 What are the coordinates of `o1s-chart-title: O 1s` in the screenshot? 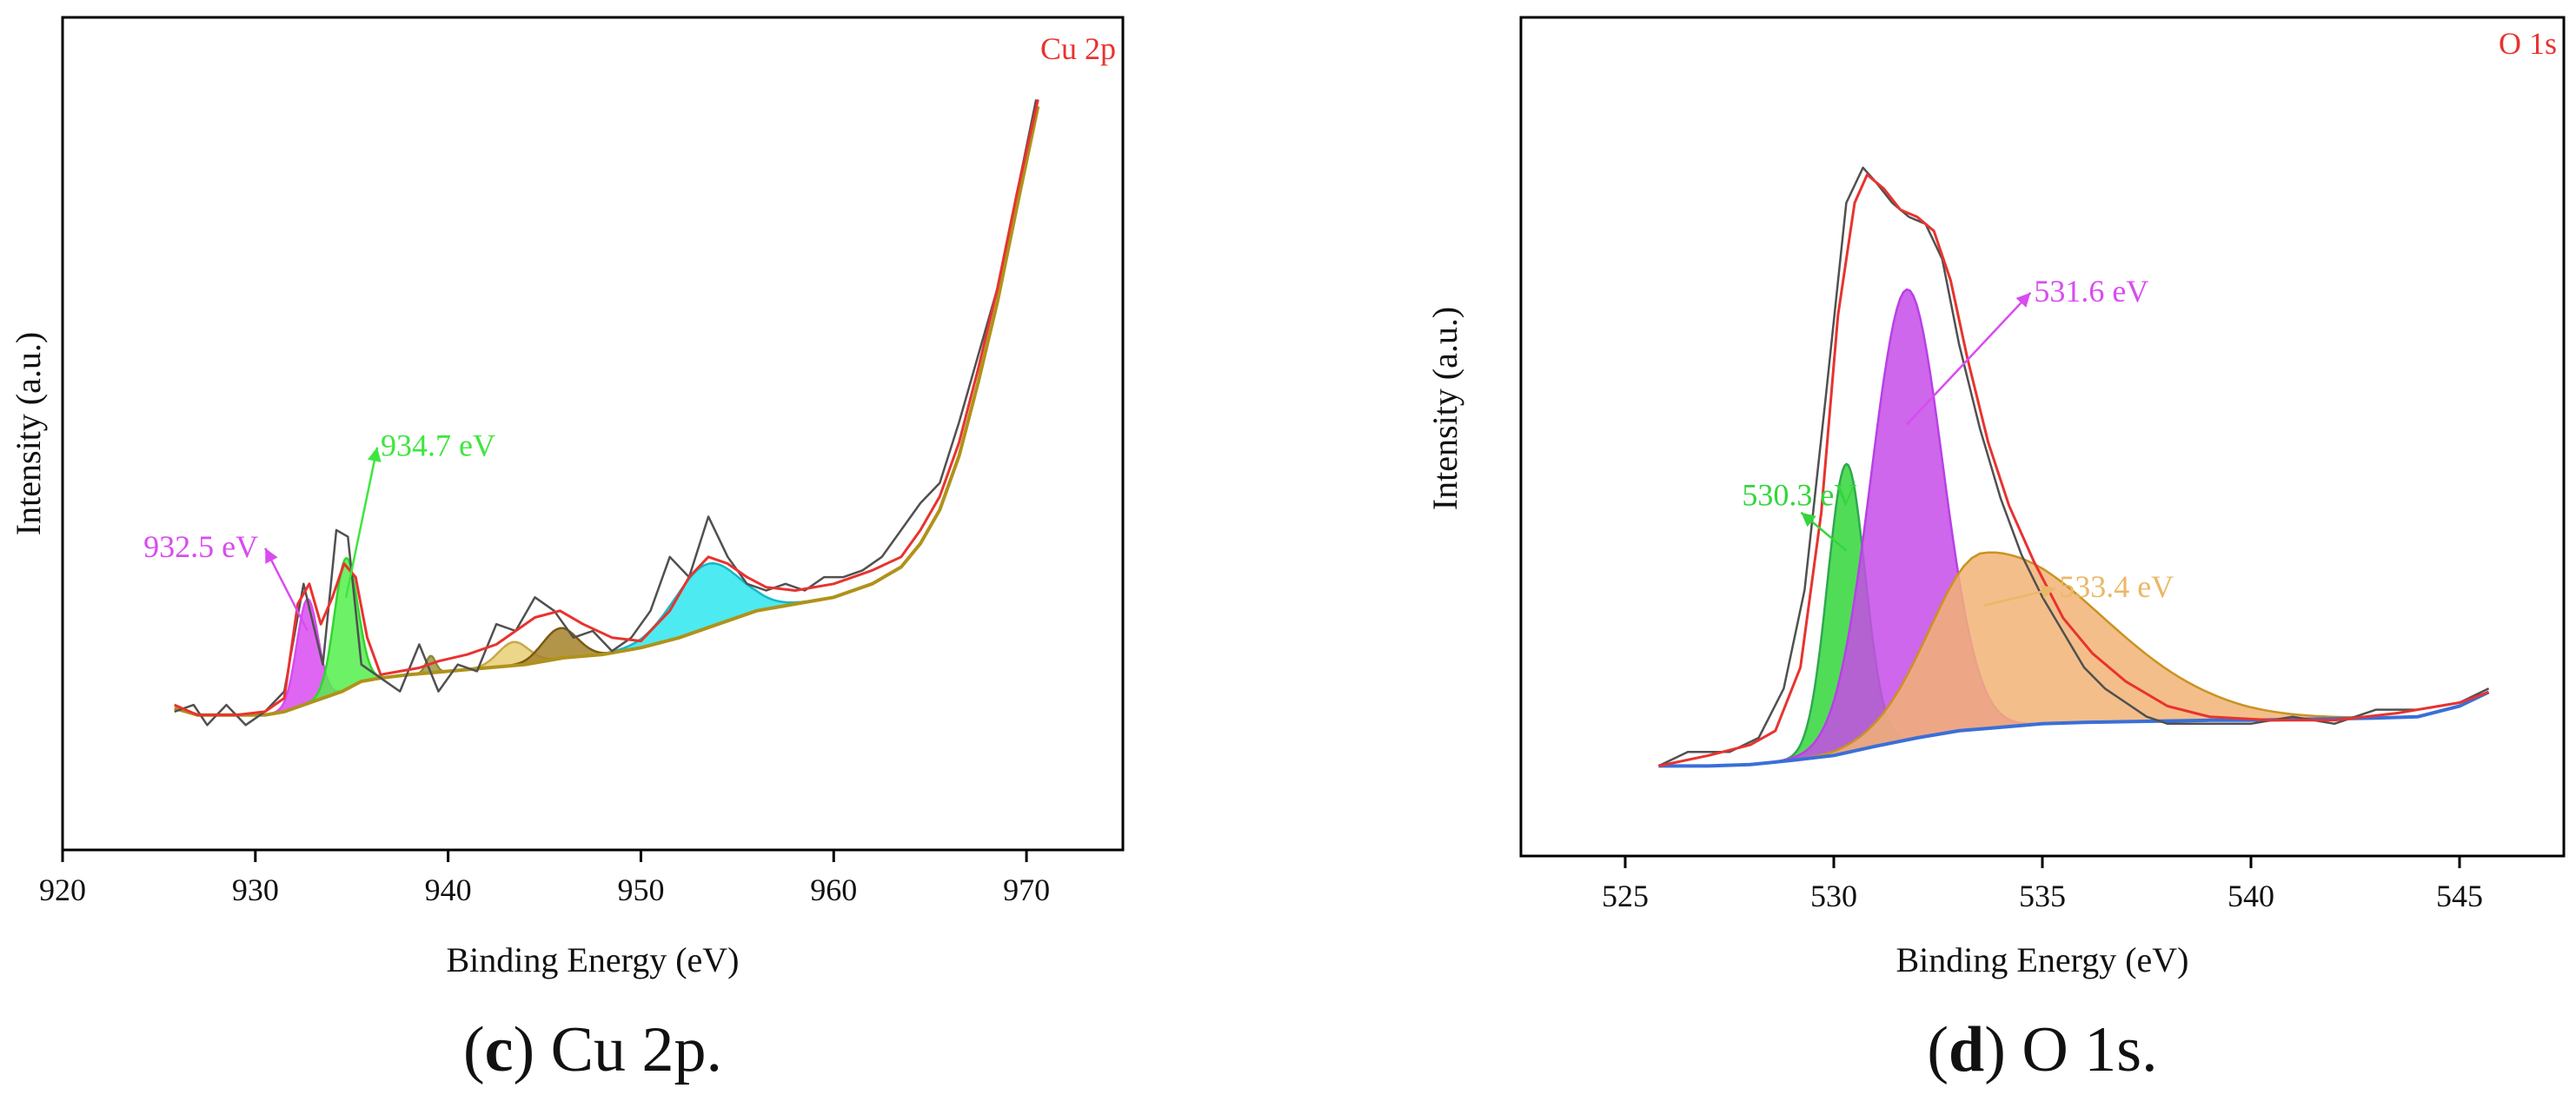 It's located at (2528, 43).